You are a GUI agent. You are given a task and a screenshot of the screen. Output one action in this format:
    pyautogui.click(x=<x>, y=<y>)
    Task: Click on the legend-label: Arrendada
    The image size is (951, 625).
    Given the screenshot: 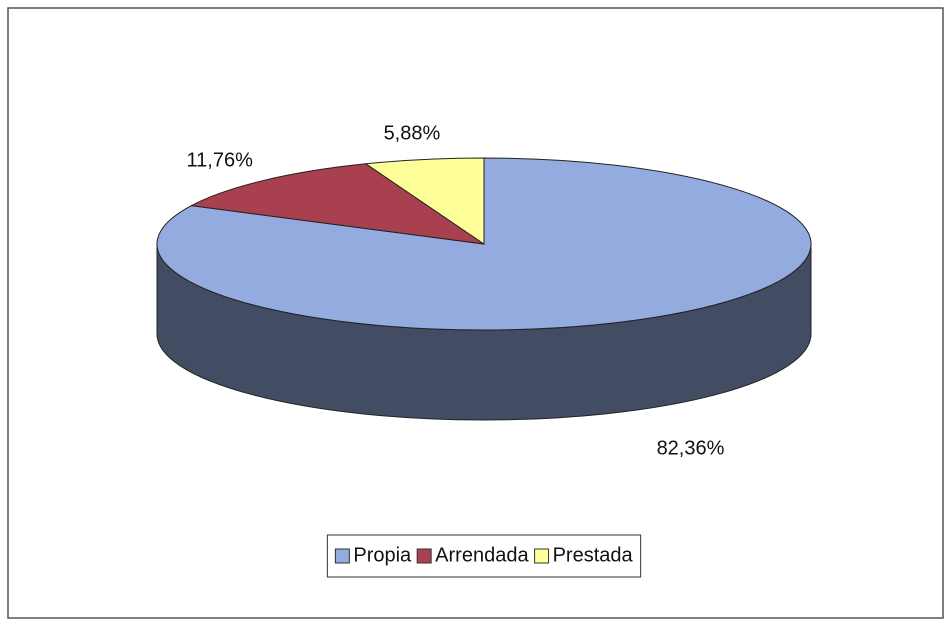 What is the action you would take?
    pyautogui.click(x=482, y=555)
    